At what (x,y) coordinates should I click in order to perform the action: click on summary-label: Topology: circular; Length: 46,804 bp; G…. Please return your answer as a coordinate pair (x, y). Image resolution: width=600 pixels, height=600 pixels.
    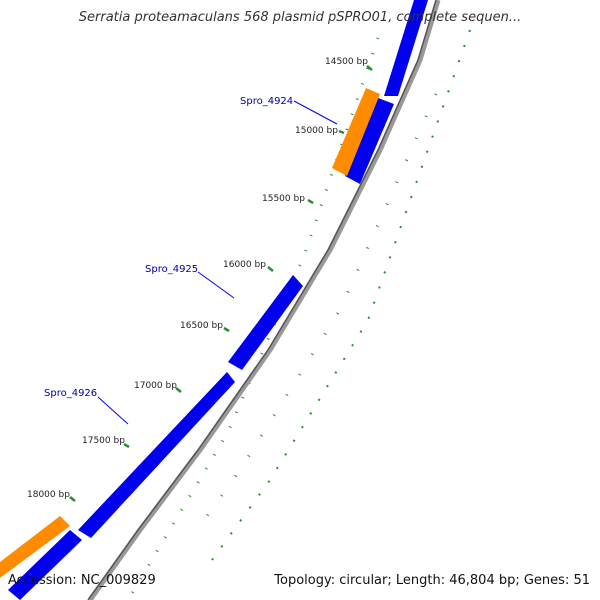
    Looking at the image, I should click on (432, 580).